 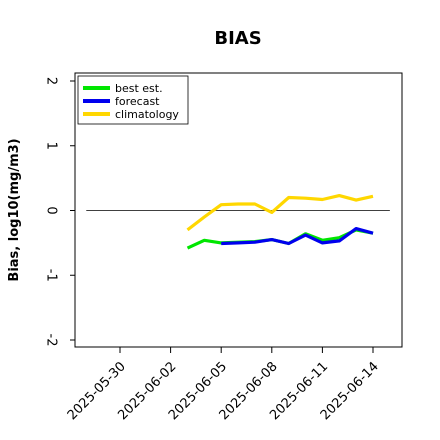 What do you see at coordinates (59, 212) in the screenshot?
I see `y-axis: -2 -1 0 1 2` at bounding box center [59, 212].